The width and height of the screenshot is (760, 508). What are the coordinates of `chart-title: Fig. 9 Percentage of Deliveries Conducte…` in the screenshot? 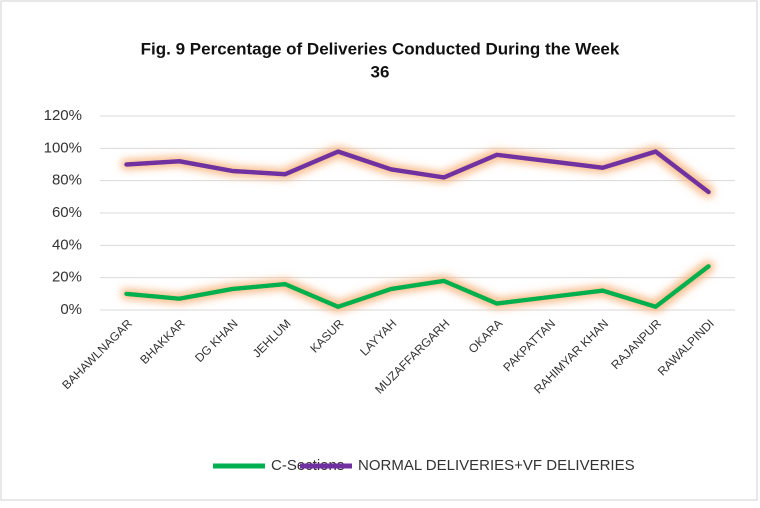 It's located at (380, 48).